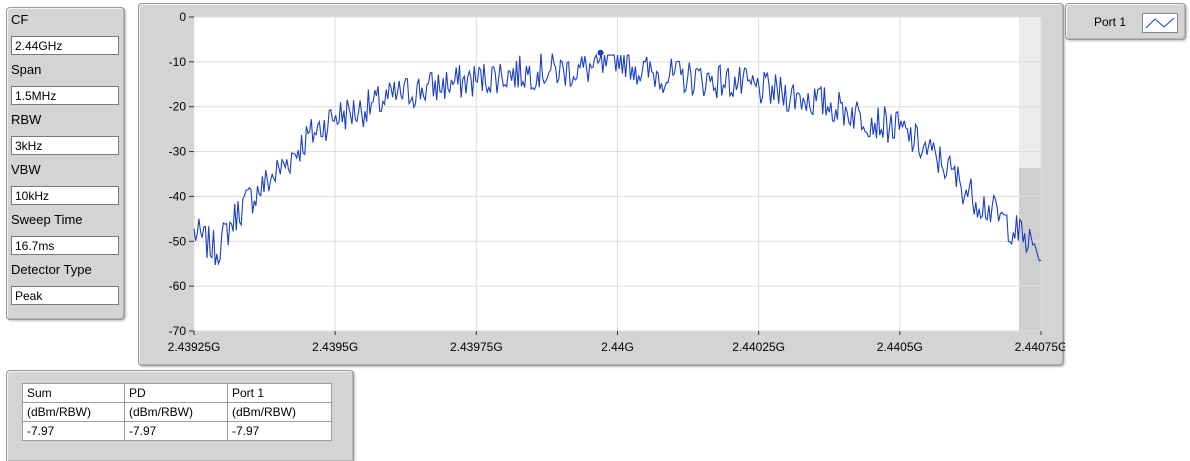 The height and width of the screenshot is (461, 1190). I want to click on scale-strip-lower, so click(1030, 249).